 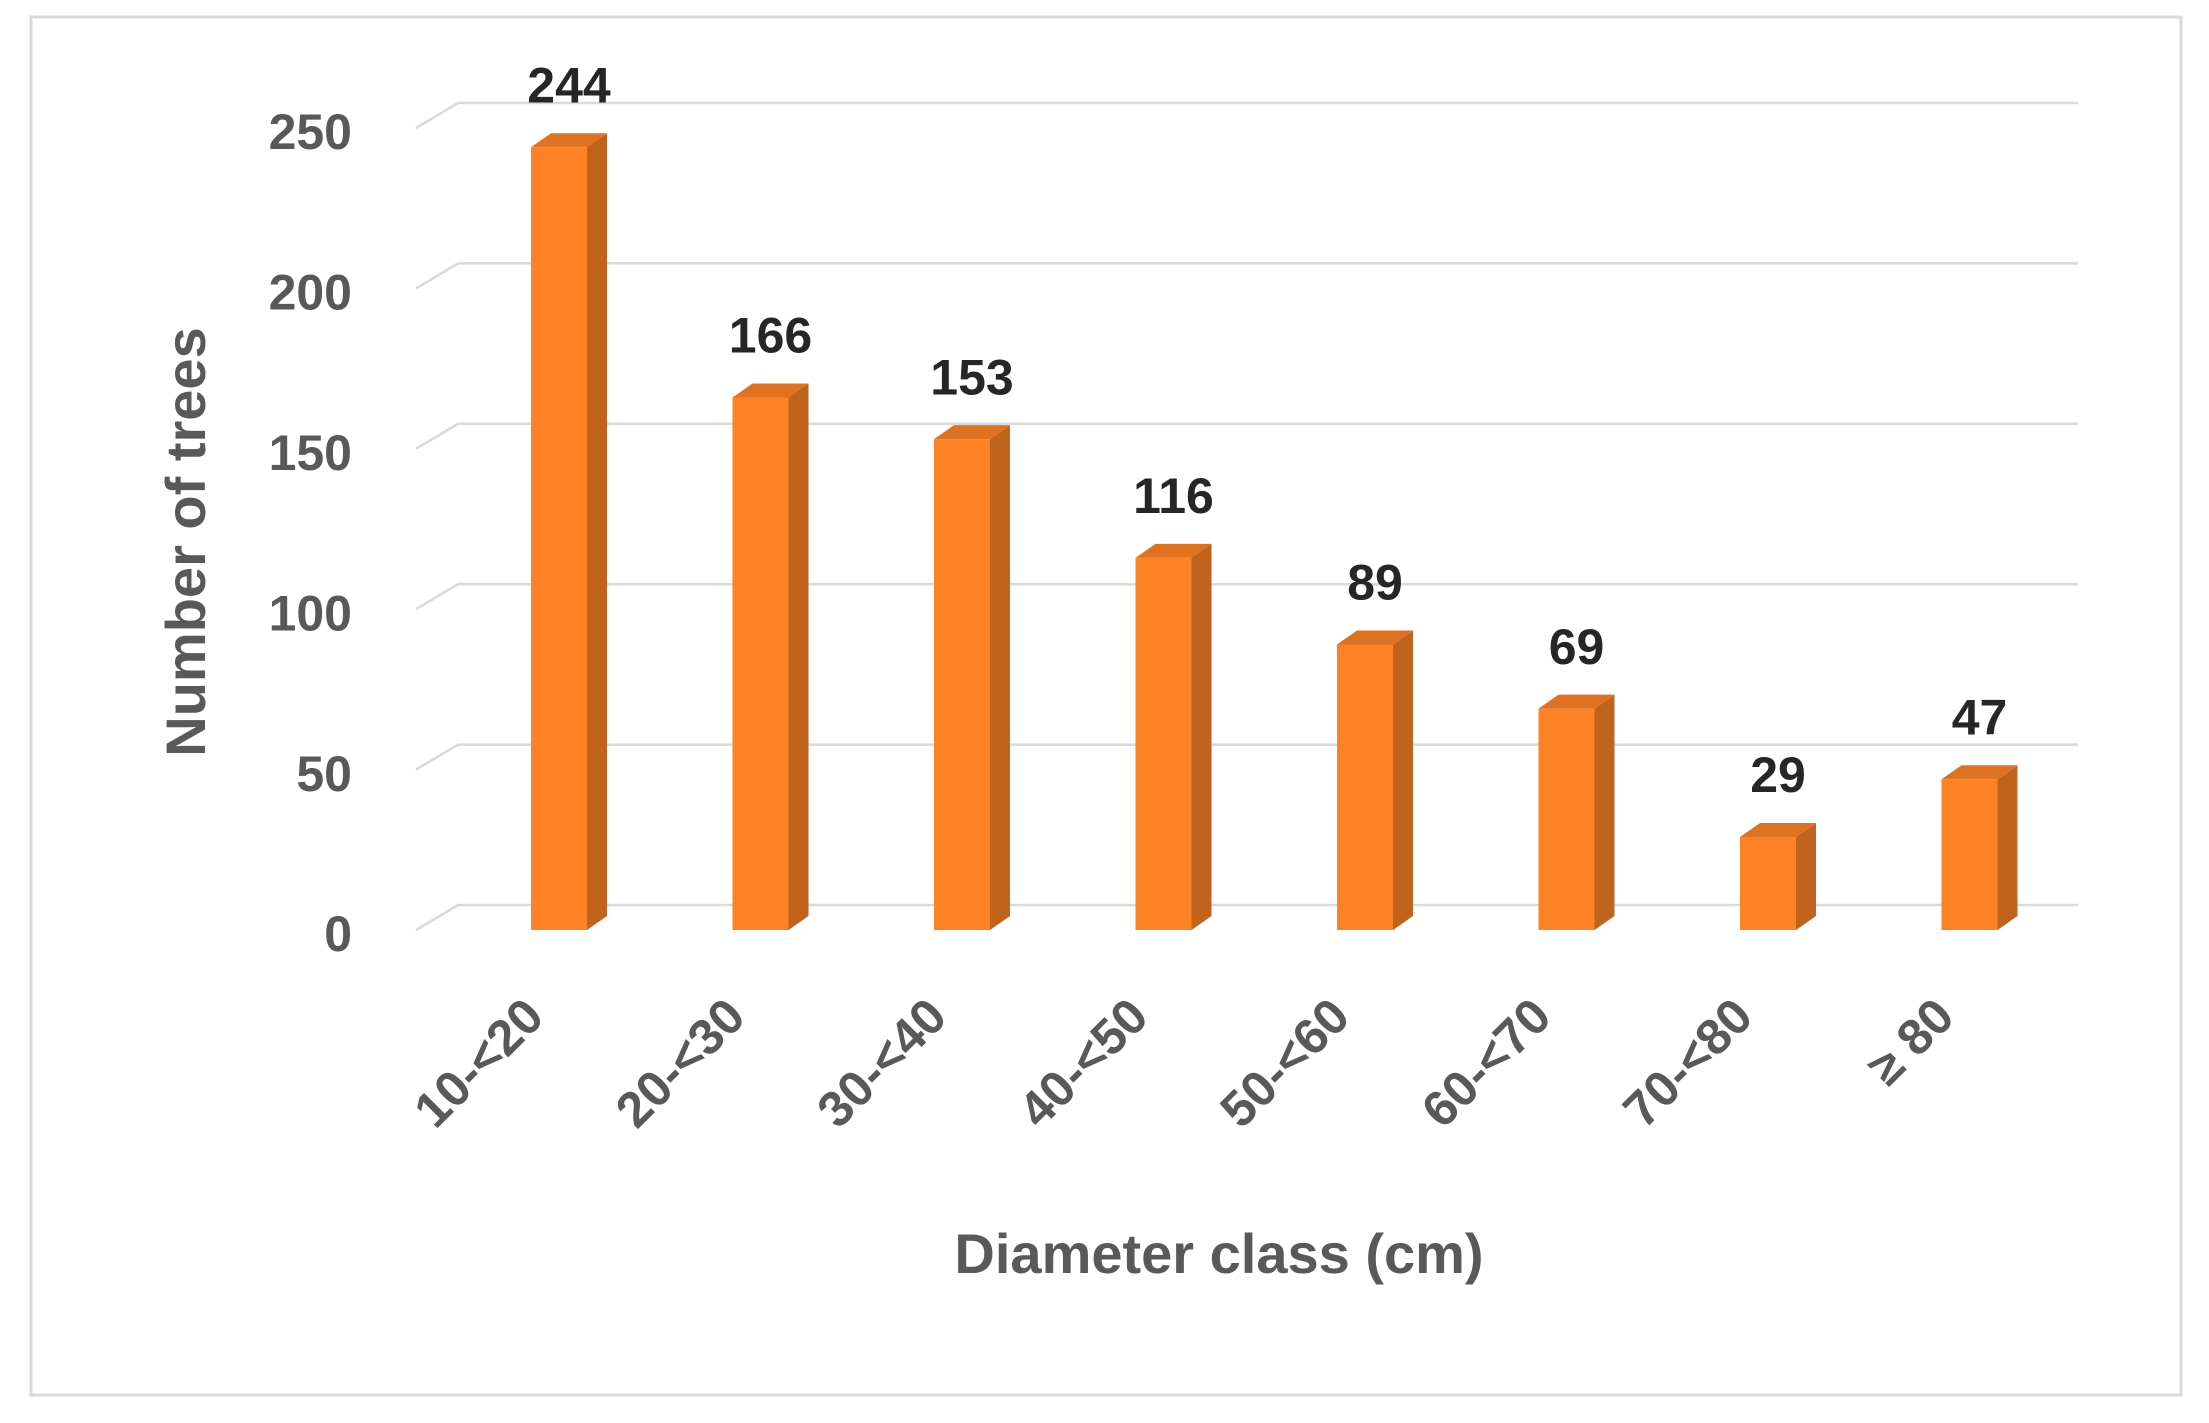 I want to click on y-tick-label: 100, so click(x=310, y=613).